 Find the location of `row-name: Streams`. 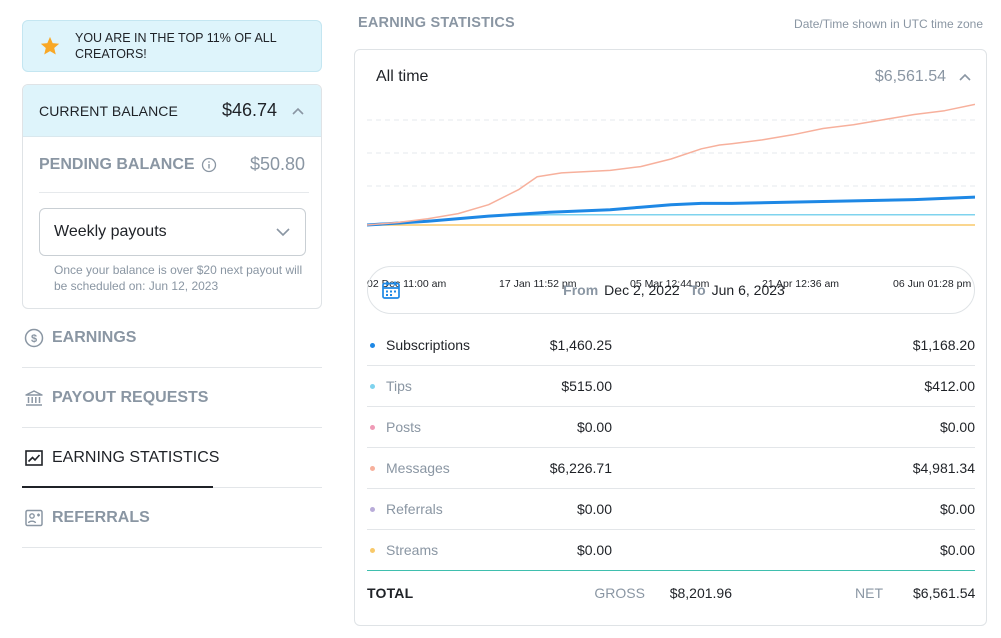

row-name: Streams is located at coordinates (412, 550).